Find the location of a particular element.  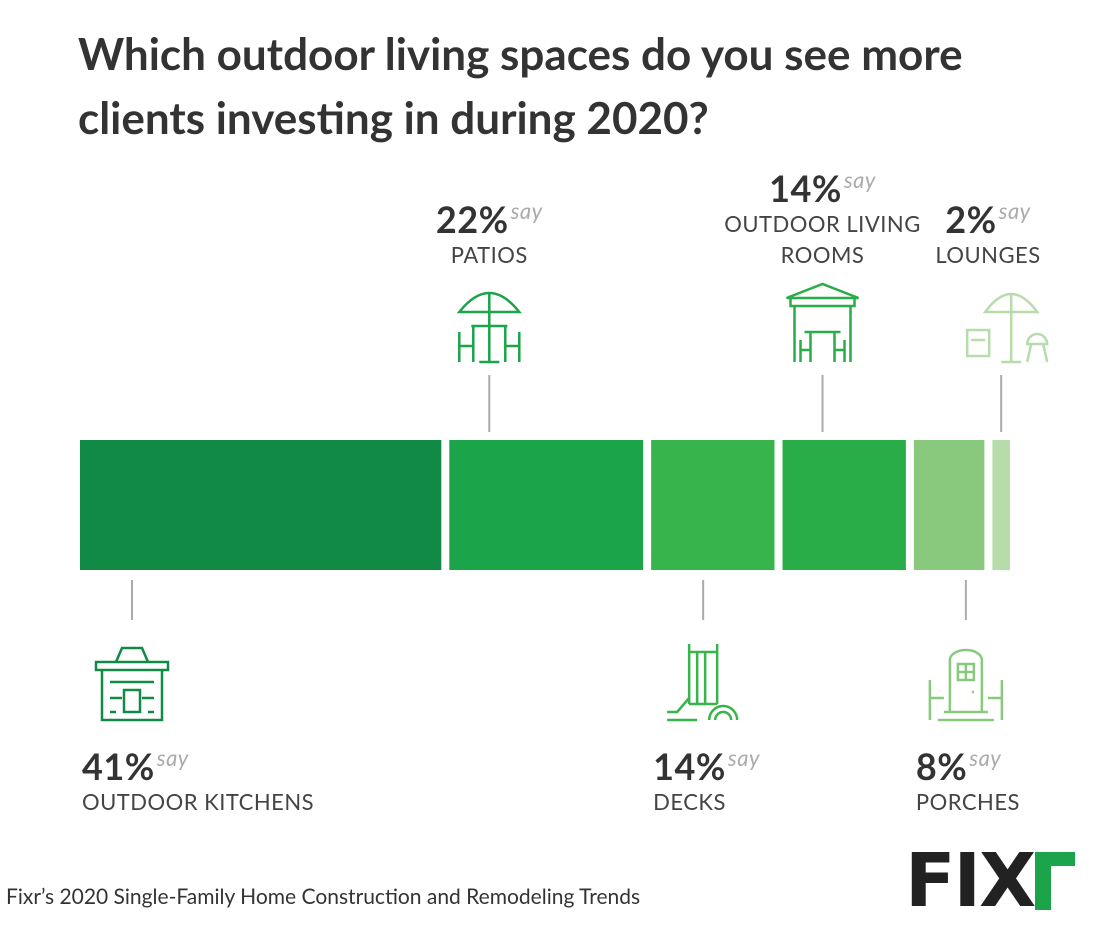

value-label-row: 8%say is located at coordinates (968, 762).